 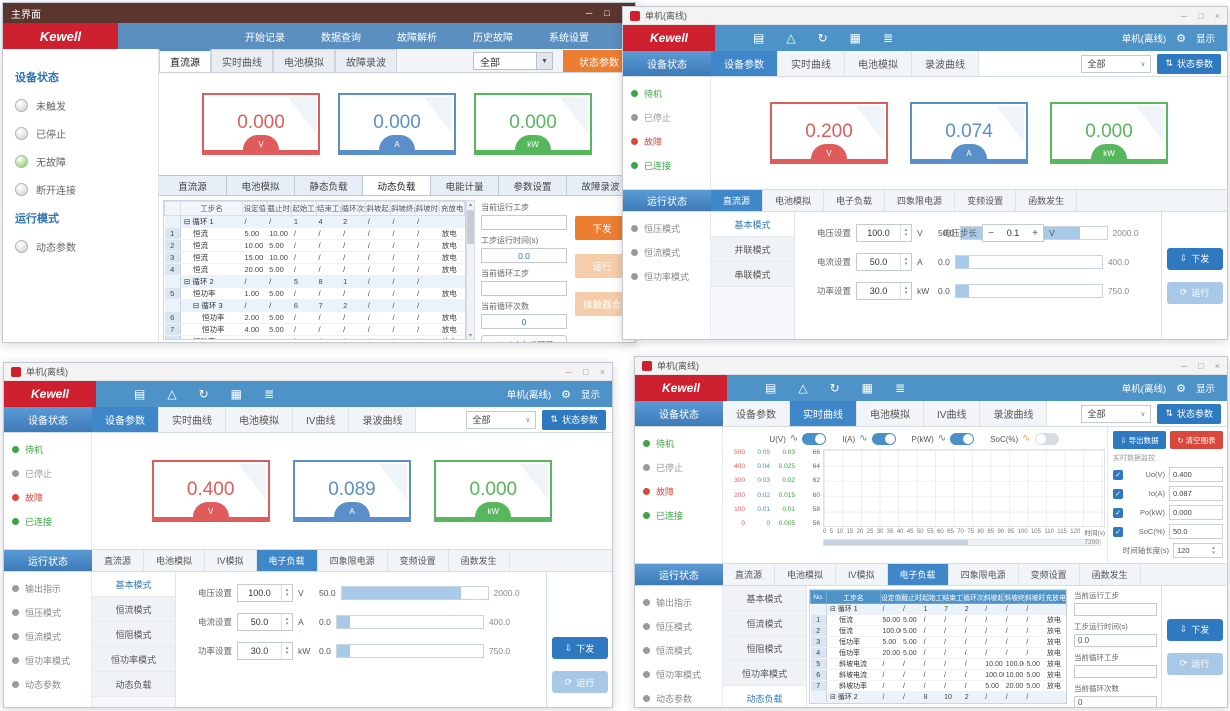 What do you see at coordinates (752, 274) in the screenshot?
I see `mode-nav-item: 串联模式` at bounding box center [752, 274].